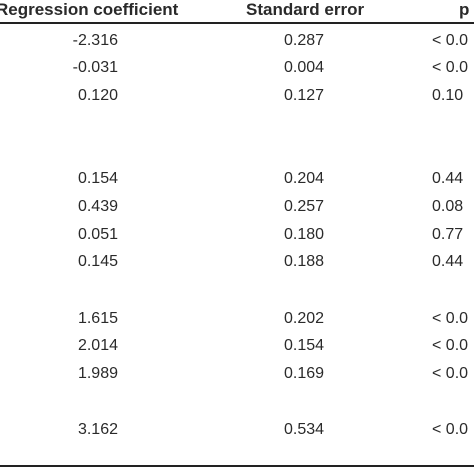  I want to click on cell-coefficient: -0.031, so click(95, 67).